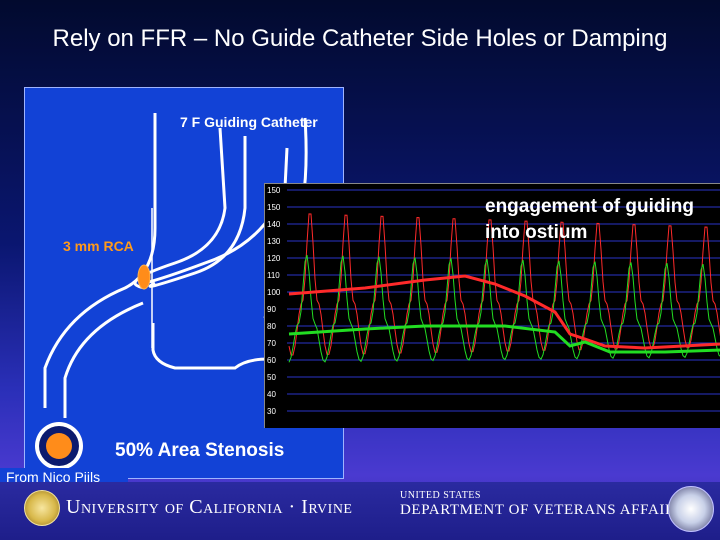 The width and height of the screenshot is (720, 540). What do you see at coordinates (197, 212) in the screenshot?
I see `catheter-inner-wall` at bounding box center [197, 212].